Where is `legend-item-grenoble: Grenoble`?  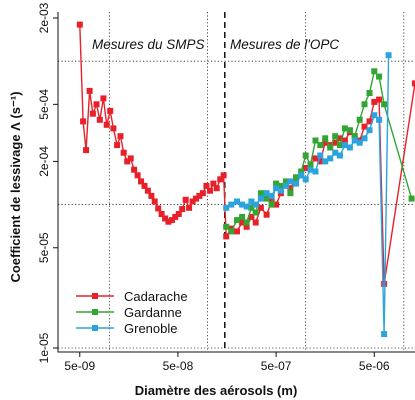
legend-item-grenoble: Grenoble is located at coordinates (126, 328).